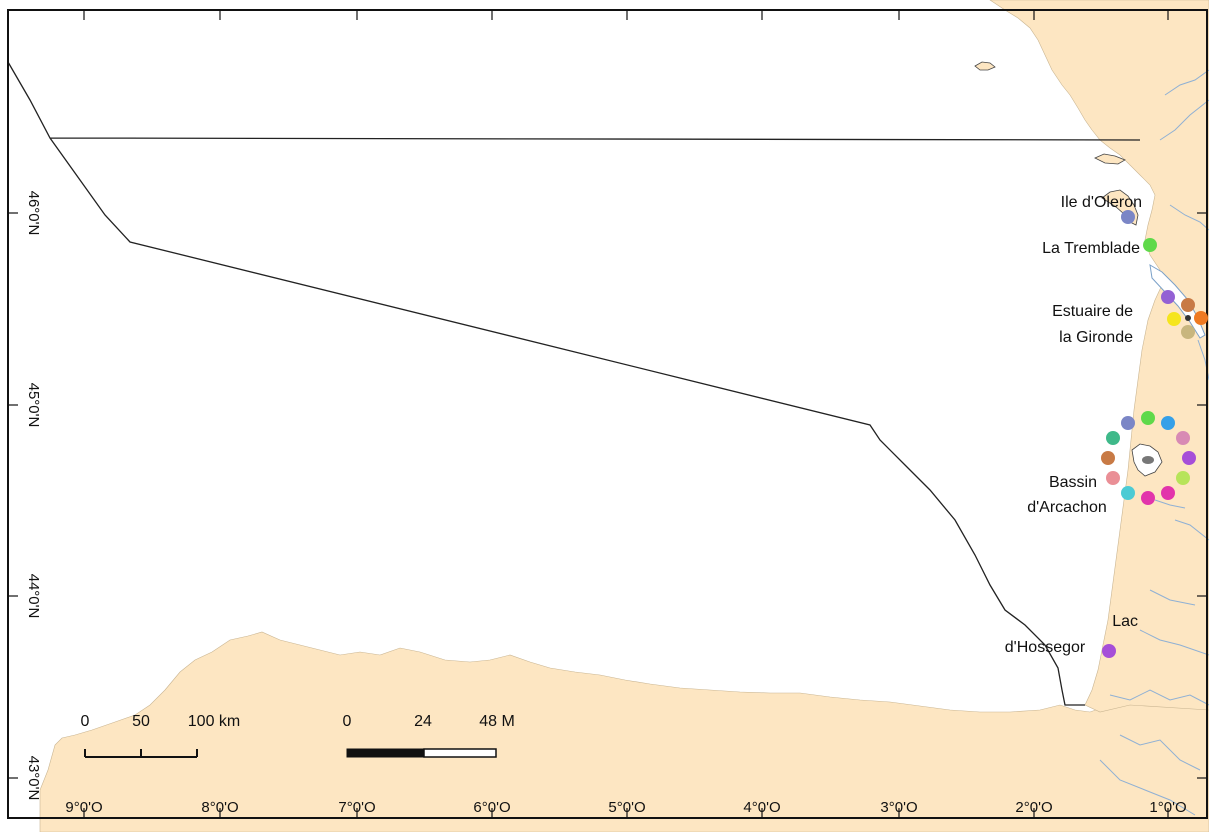 Image resolution: width=1209 pixels, height=832 pixels. What do you see at coordinates (1101, 202) in the screenshot?
I see `place-label: Ile d'Oleron` at bounding box center [1101, 202].